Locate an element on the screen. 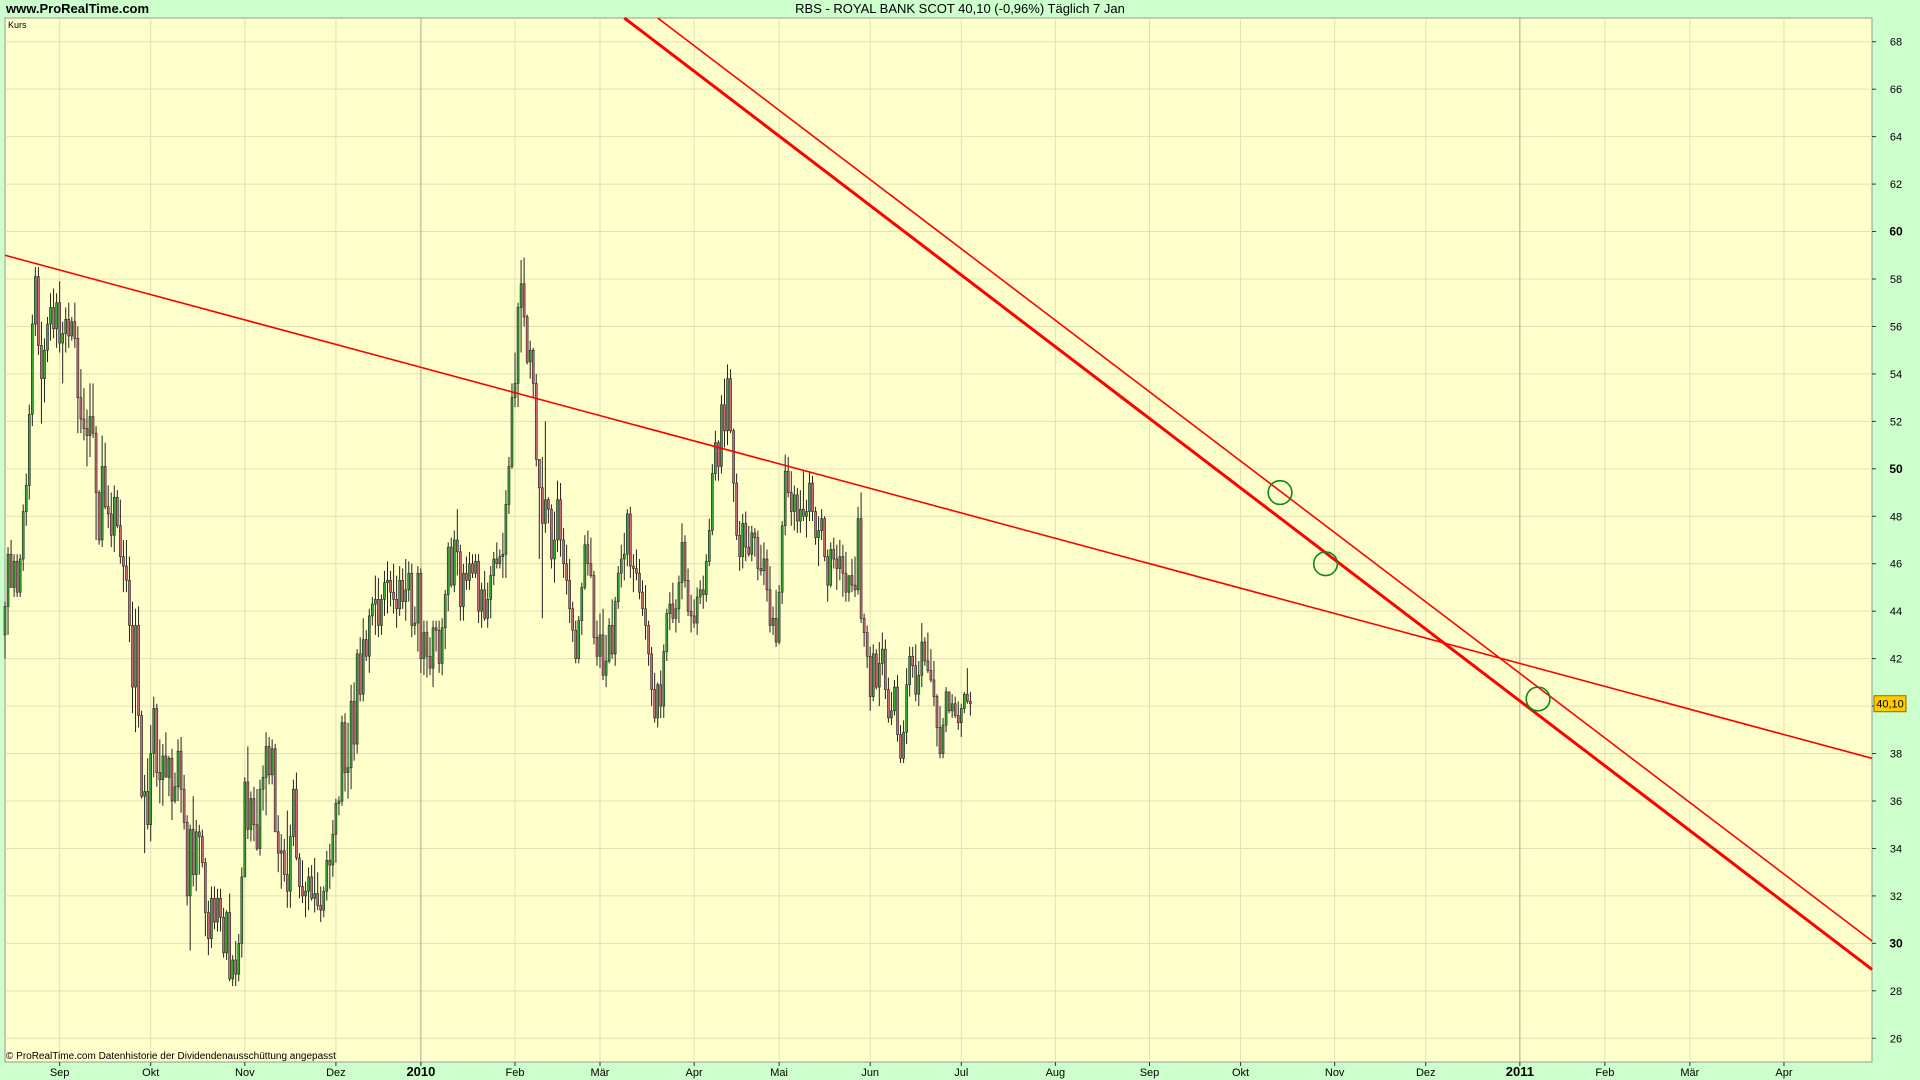 The width and height of the screenshot is (1920, 1080). y-tick-label: 46 is located at coordinates (1896, 565).